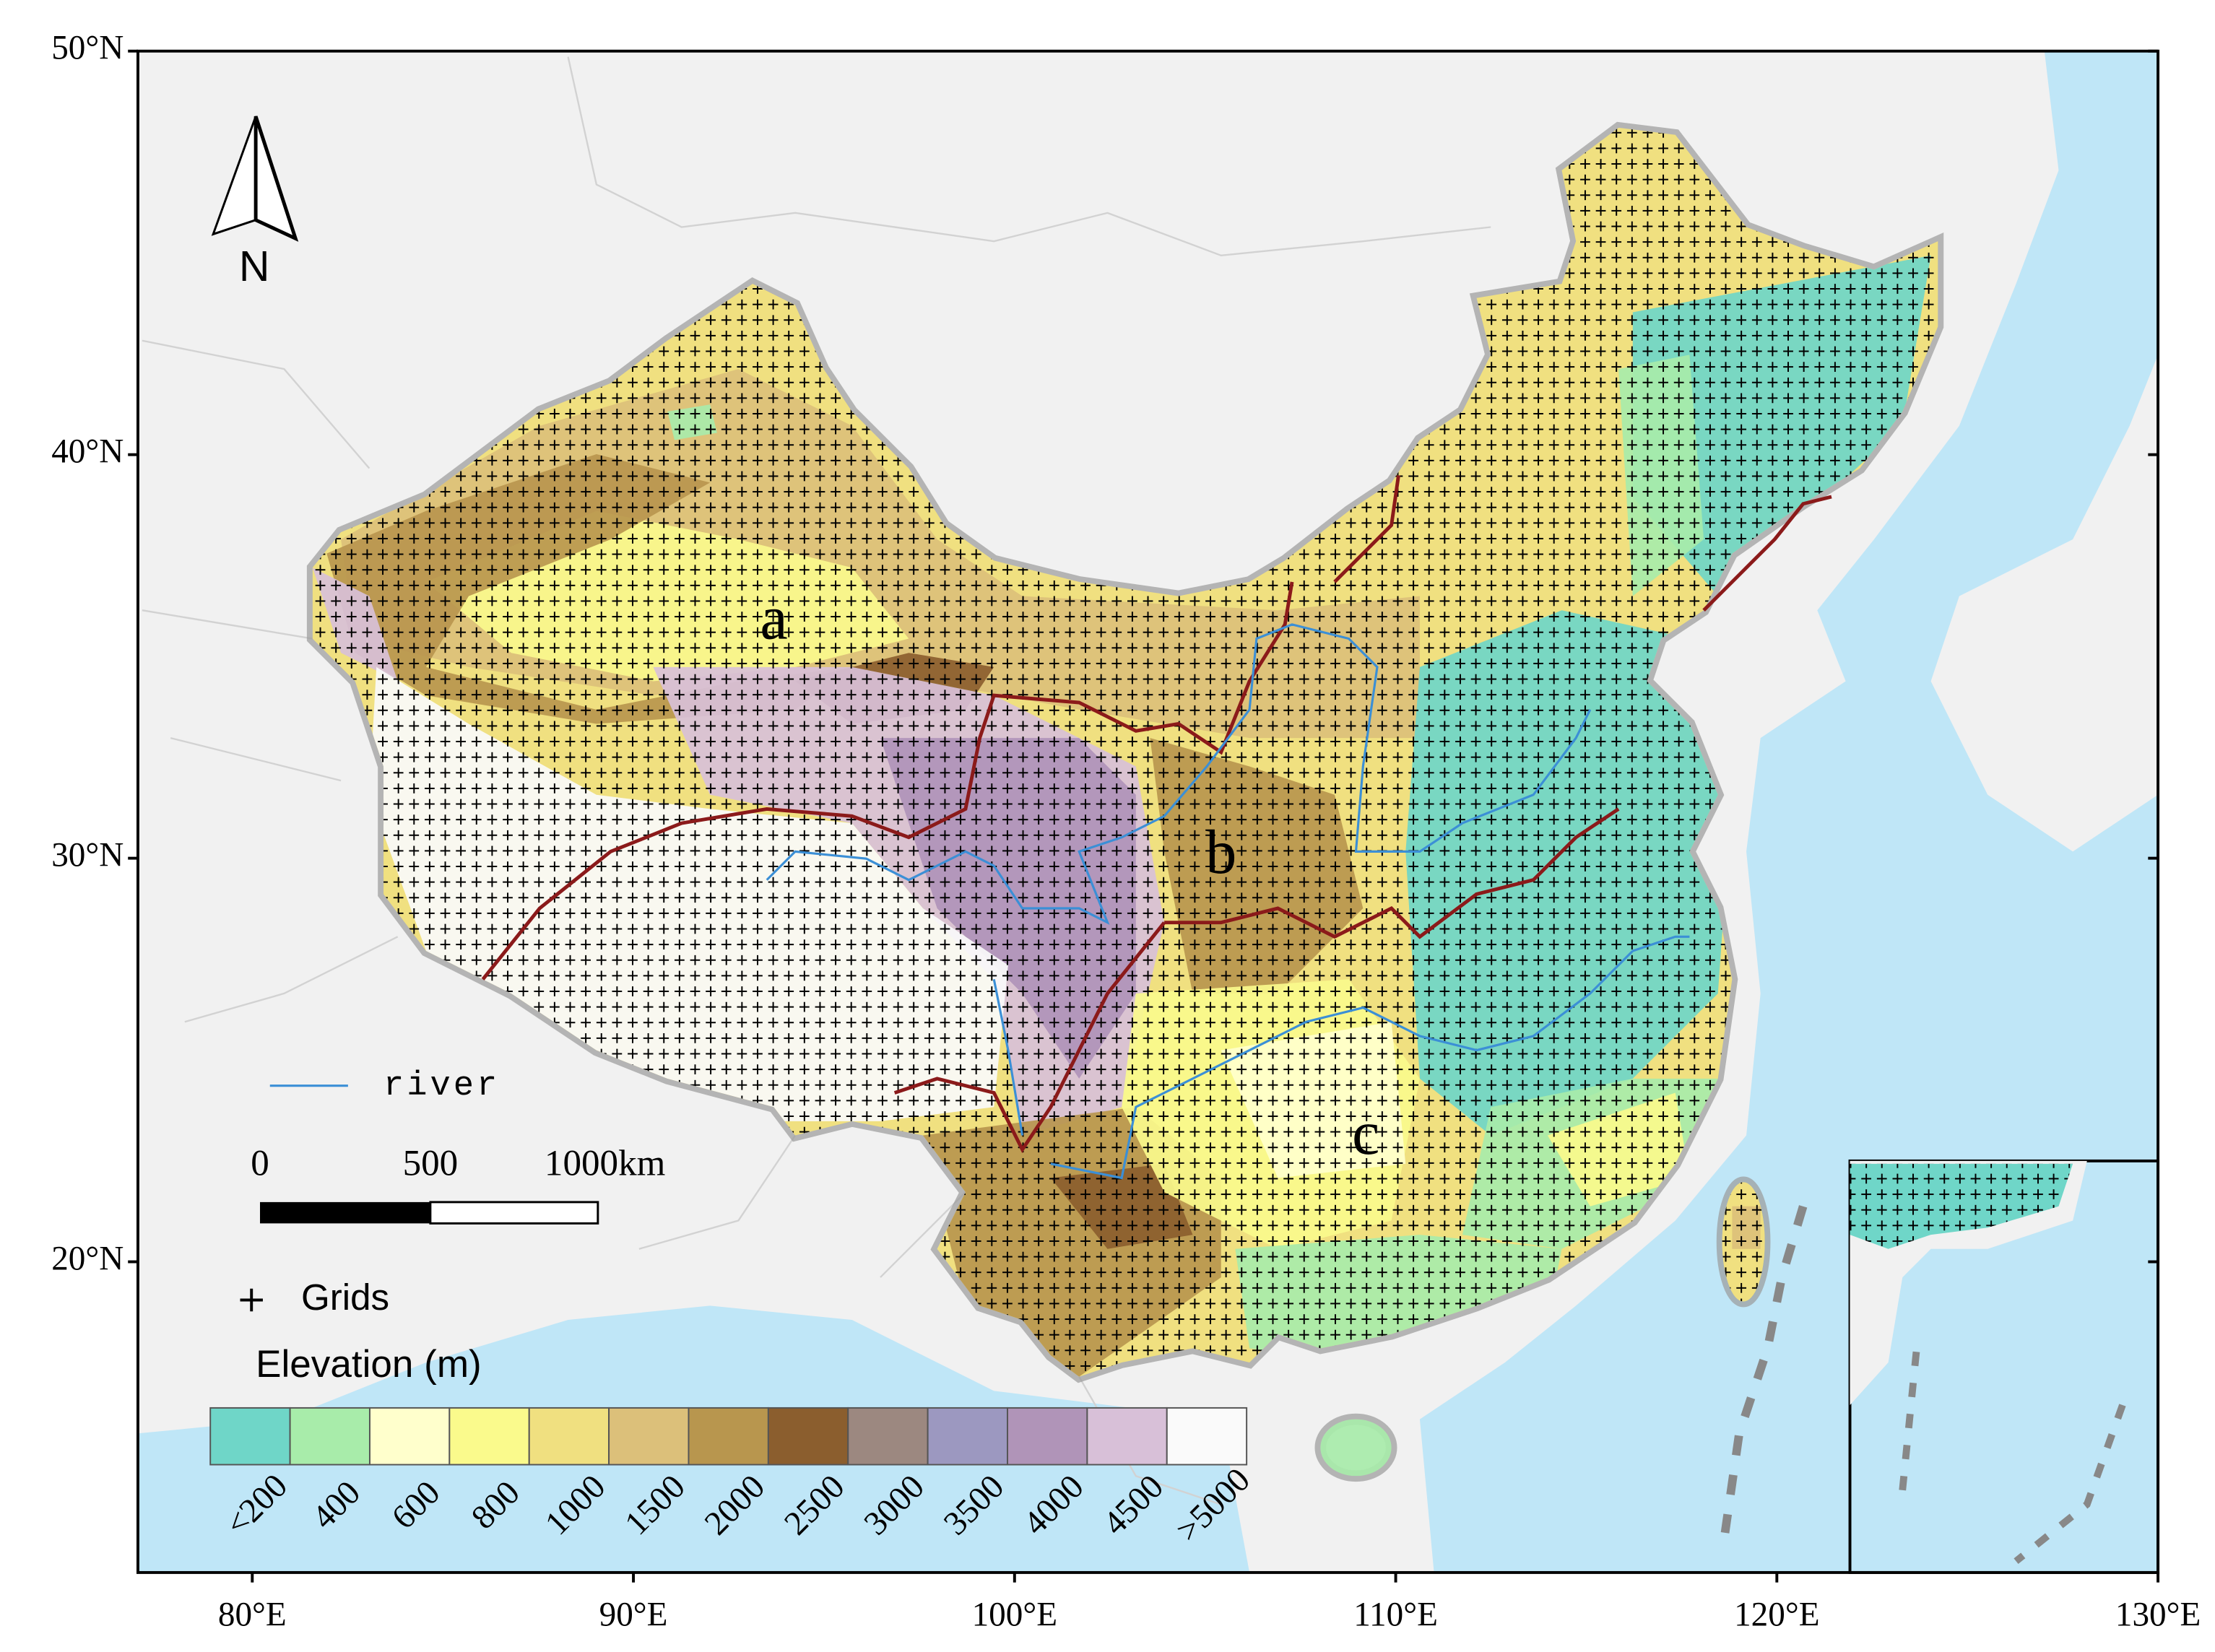  What do you see at coordinates (431, 1162) in the screenshot?
I see `scale-label: 500` at bounding box center [431, 1162].